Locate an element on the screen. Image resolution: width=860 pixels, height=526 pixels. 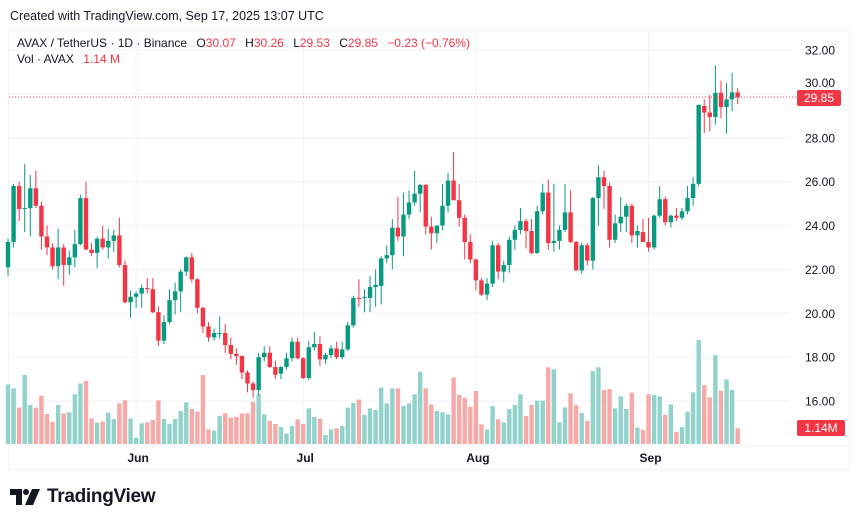
tradingview-logo: TradingView is located at coordinates (83, 497).